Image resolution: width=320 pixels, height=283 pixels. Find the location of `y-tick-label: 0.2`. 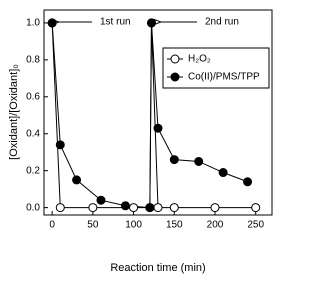

y-tick-label: 0.2 is located at coordinates (33, 170).